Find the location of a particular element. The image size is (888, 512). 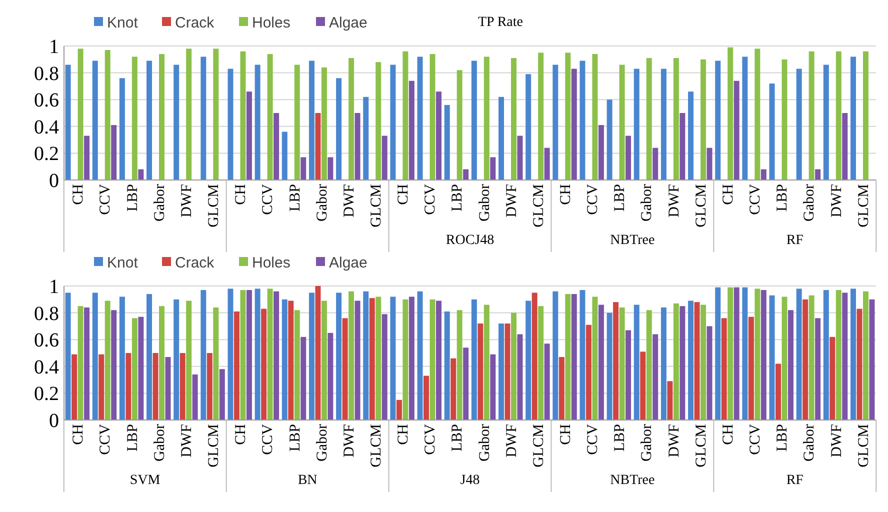

text: NBTree is located at coordinates (632, 480).